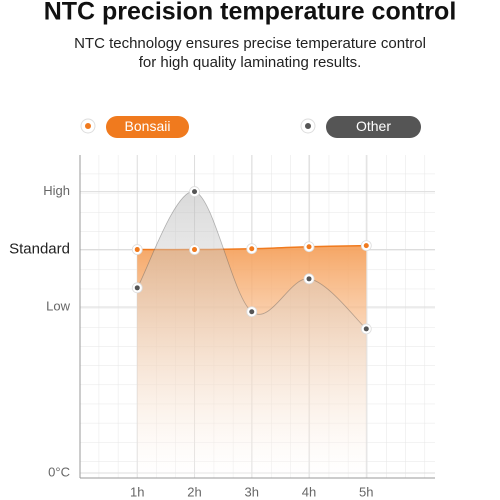 The height and width of the screenshot is (500, 500). Describe the element at coordinates (59, 471) in the screenshot. I see `y-tick-label: 0°C` at that location.